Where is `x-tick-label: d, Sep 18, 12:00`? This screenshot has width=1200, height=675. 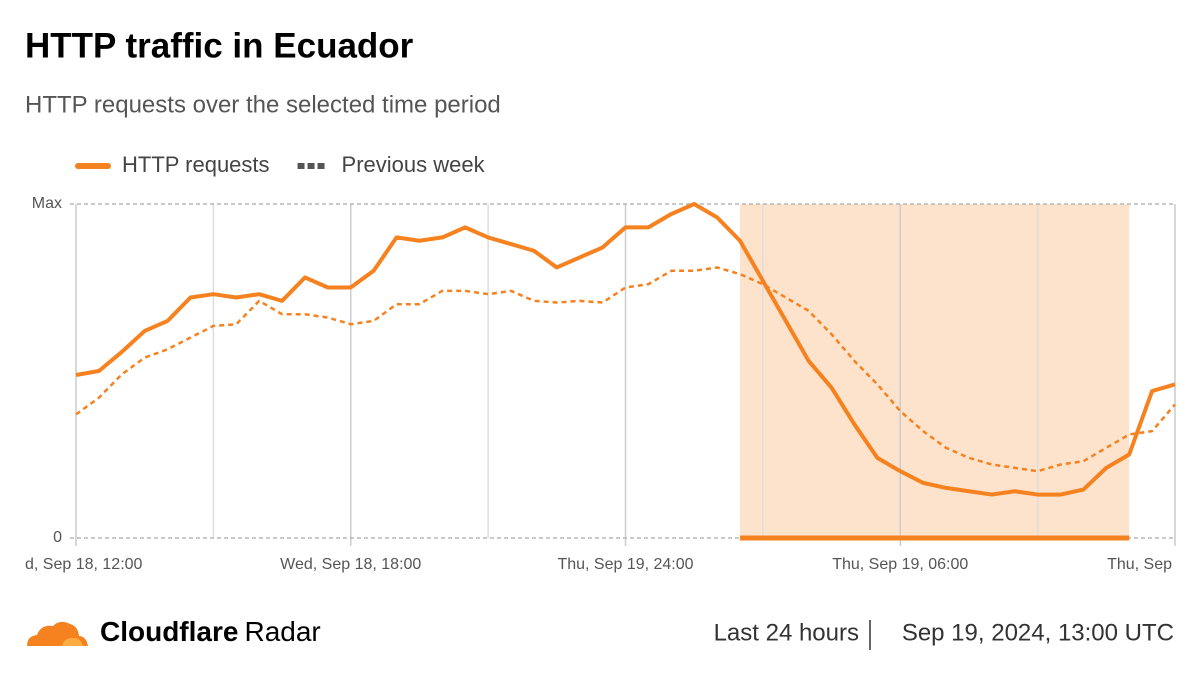
x-tick-label: d, Sep 18, 12:00 is located at coordinates (84, 564).